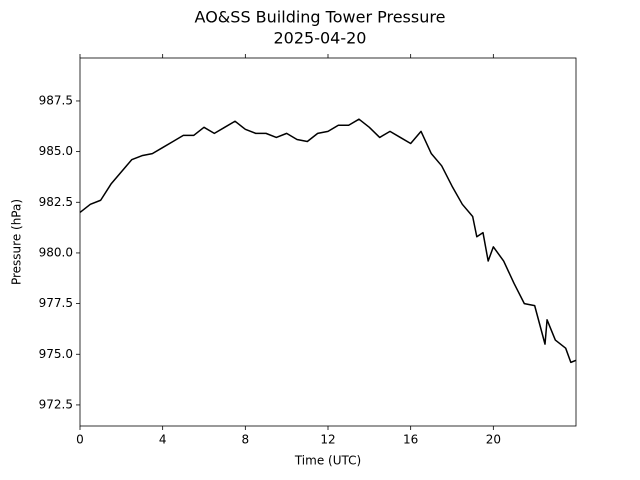 Image resolution: width=640 pixels, height=480 pixels. Describe the element at coordinates (56, 354) in the screenshot. I see `y-tick-label: 975.0` at that location.